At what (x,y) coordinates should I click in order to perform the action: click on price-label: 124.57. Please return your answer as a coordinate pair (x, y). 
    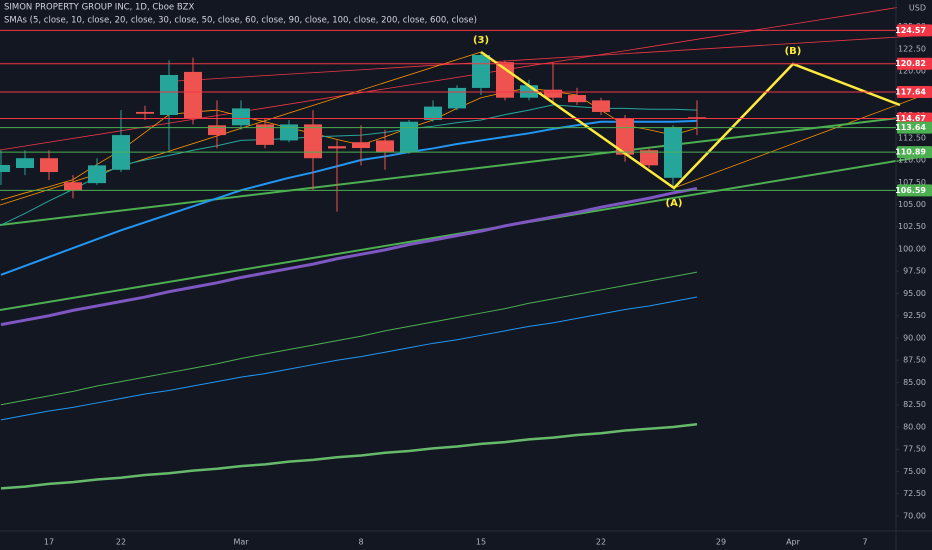
    Looking at the image, I should click on (910, 30).